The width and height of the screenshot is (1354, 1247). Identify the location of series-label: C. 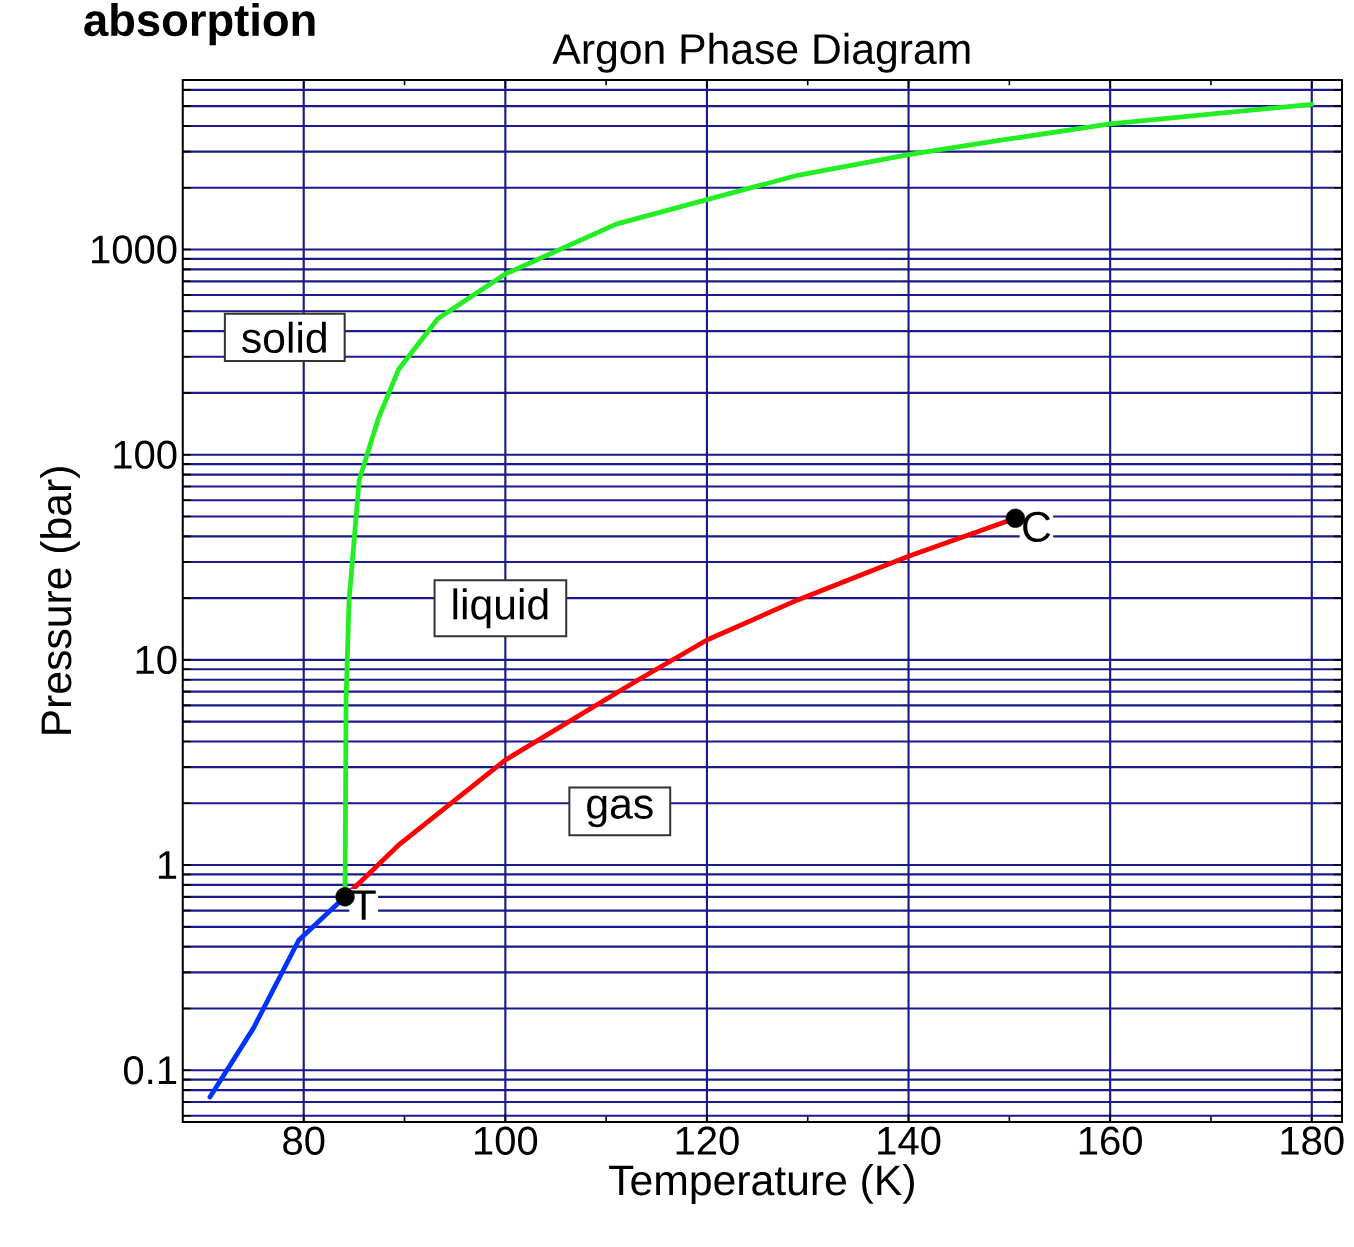
(1037, 526).